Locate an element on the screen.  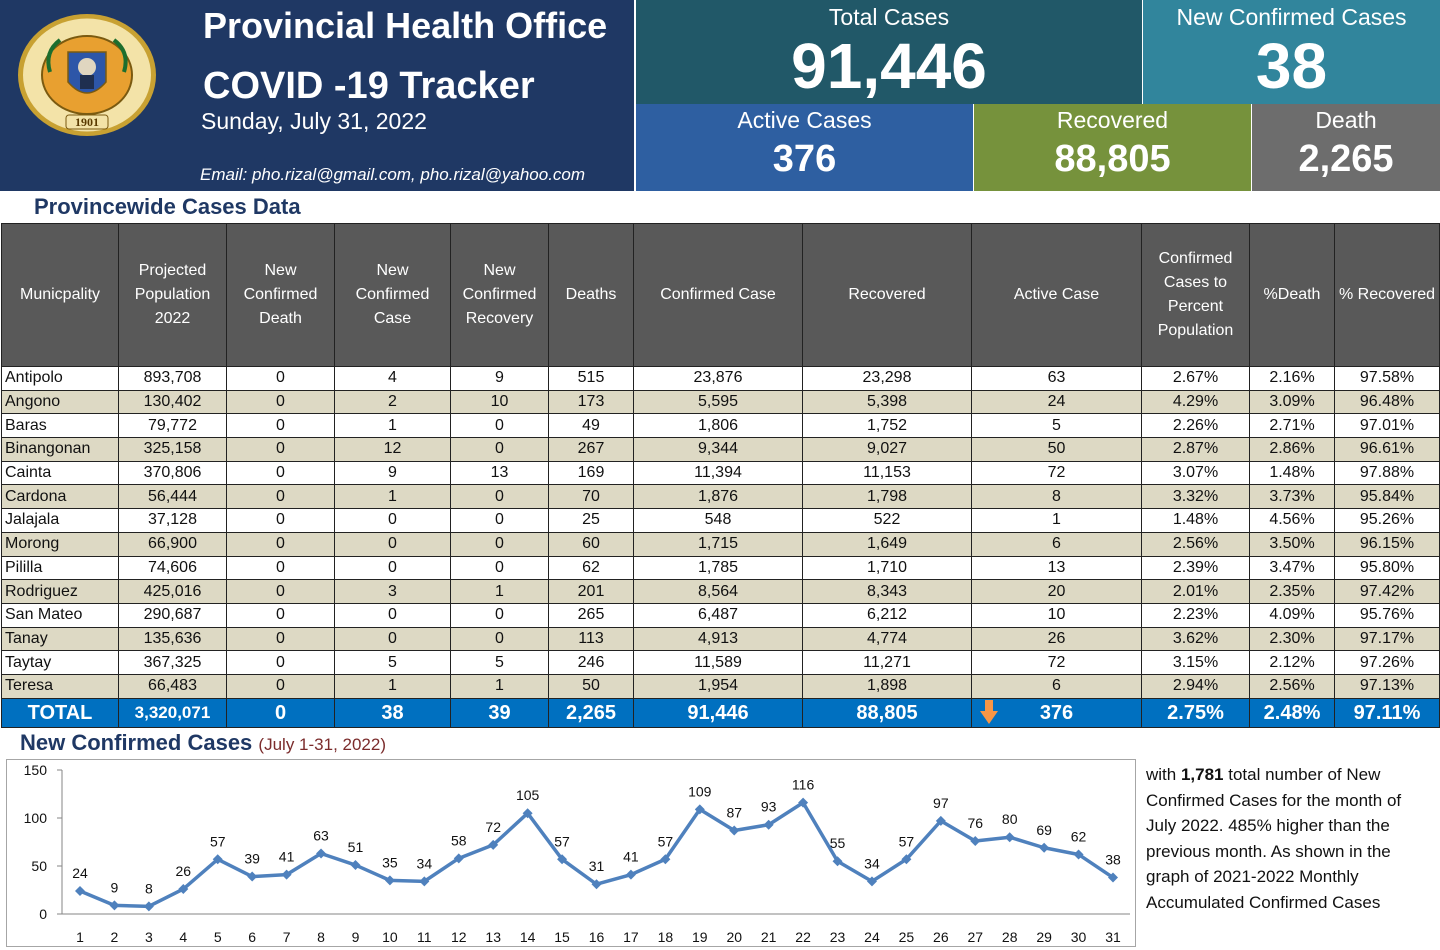
table-cell: 3.62% is located at coordinates (1195, 639).